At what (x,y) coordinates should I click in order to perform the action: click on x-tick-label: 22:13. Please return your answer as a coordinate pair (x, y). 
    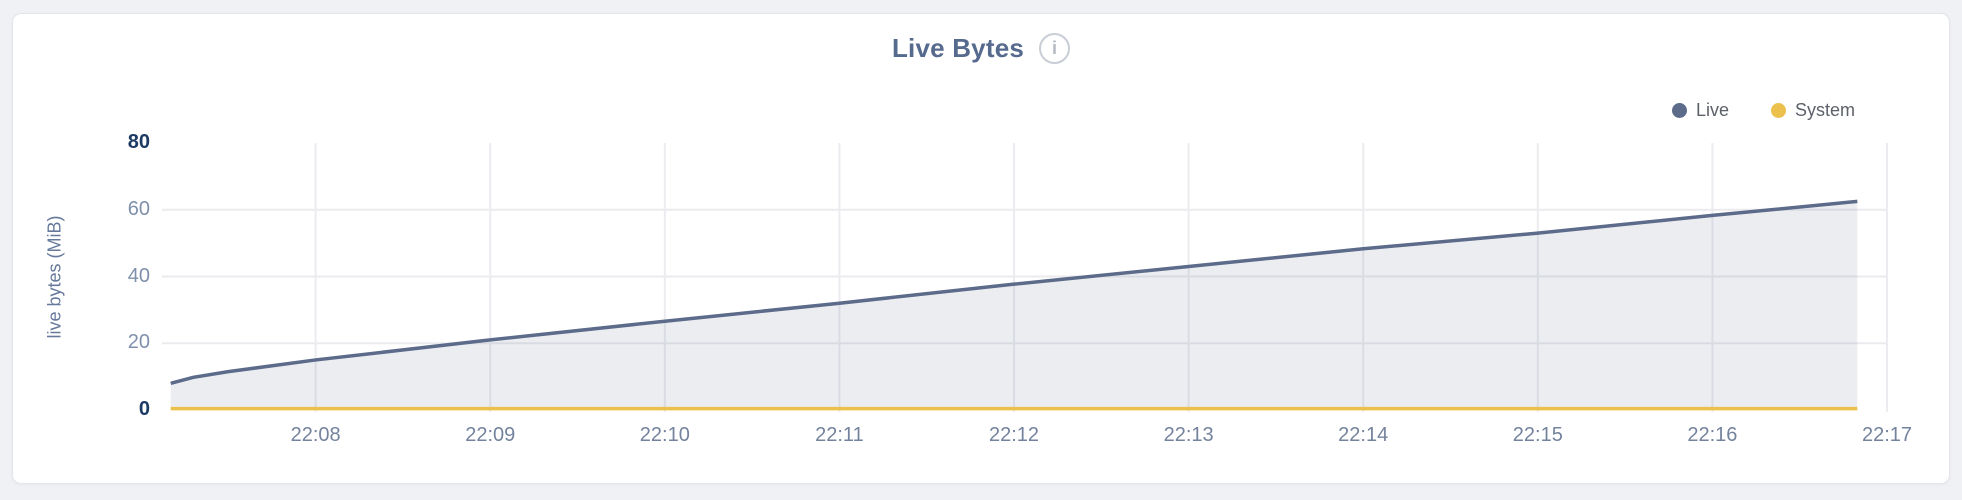
    Looking at the image, I should click on (1188, 435).